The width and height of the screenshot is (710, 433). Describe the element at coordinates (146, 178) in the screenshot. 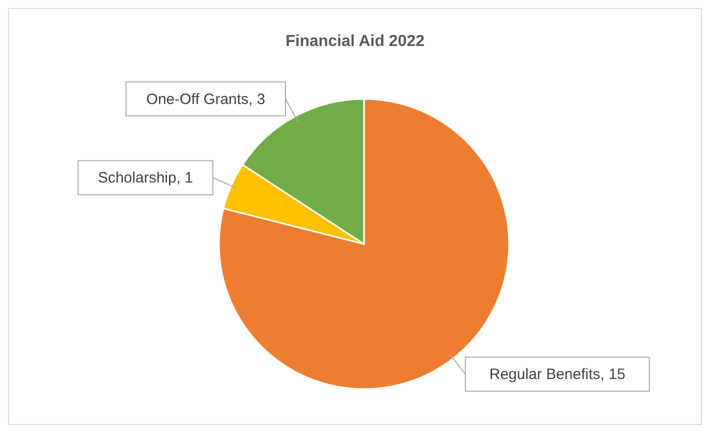

I see `slice-label: Scholarship, 1` at that location.